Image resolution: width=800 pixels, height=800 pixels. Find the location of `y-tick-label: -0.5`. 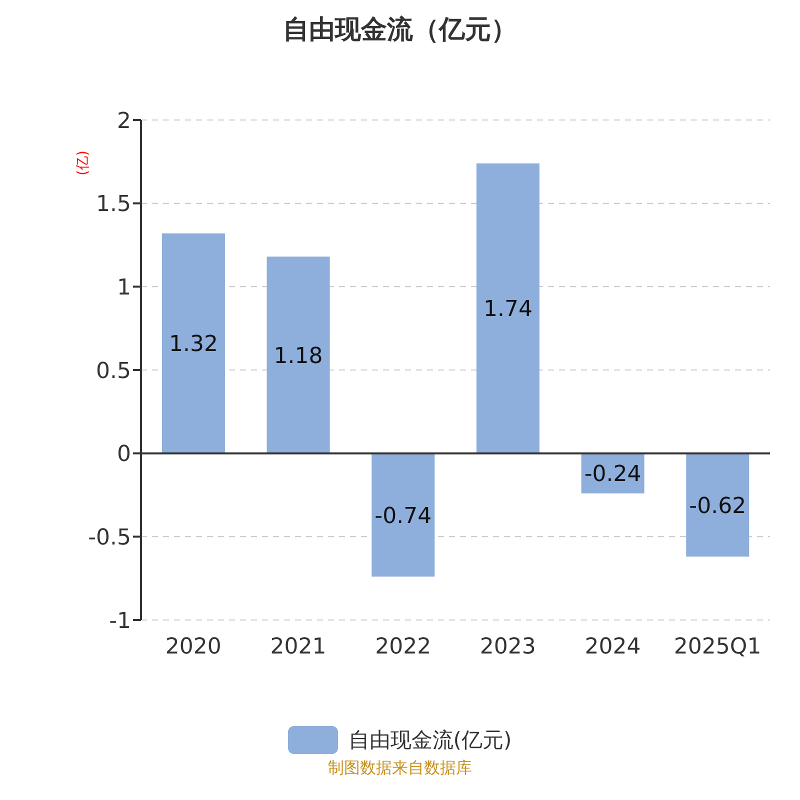

y-tick-label: -0.5 is located at coordinates (109, 537).